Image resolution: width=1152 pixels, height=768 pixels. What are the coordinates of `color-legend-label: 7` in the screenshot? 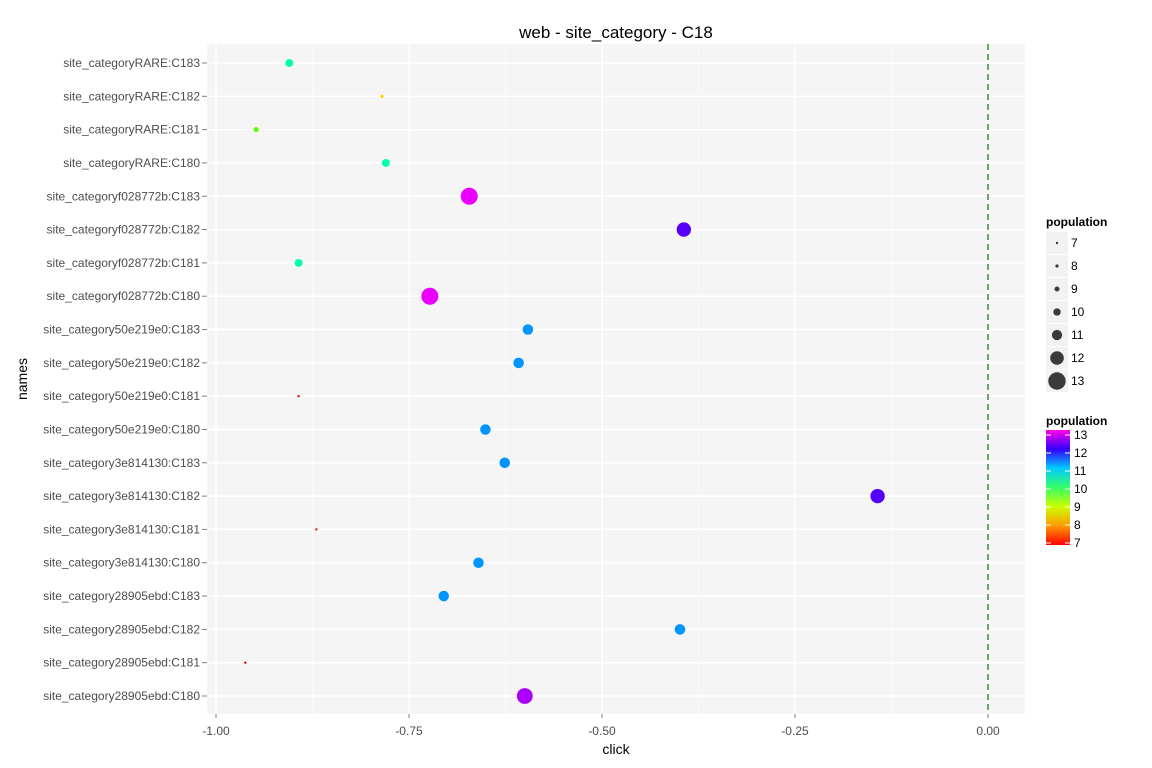 It's located at (1077, 543).